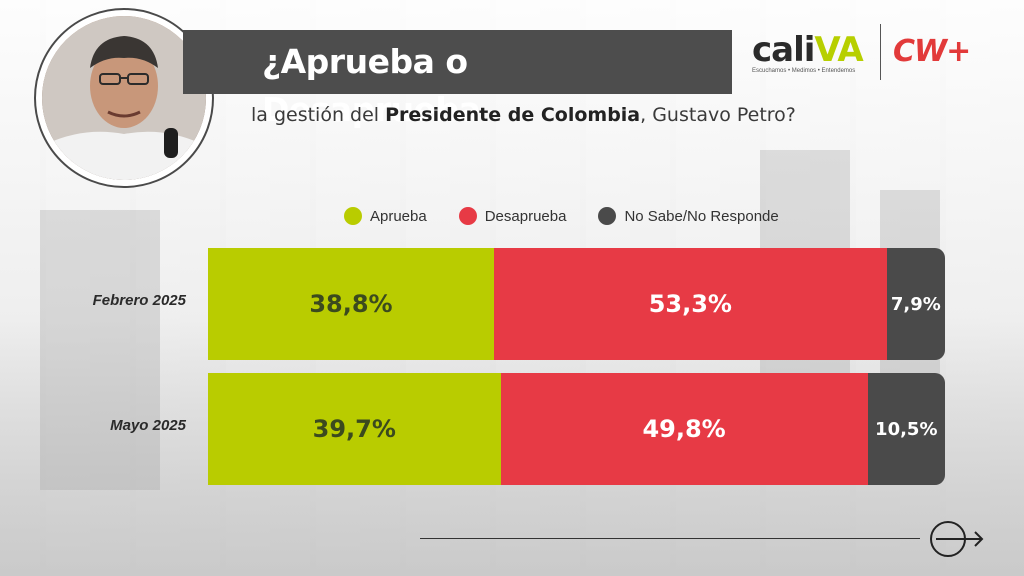  I want to click on arrow-right-circle-icon, so click(957, 539).